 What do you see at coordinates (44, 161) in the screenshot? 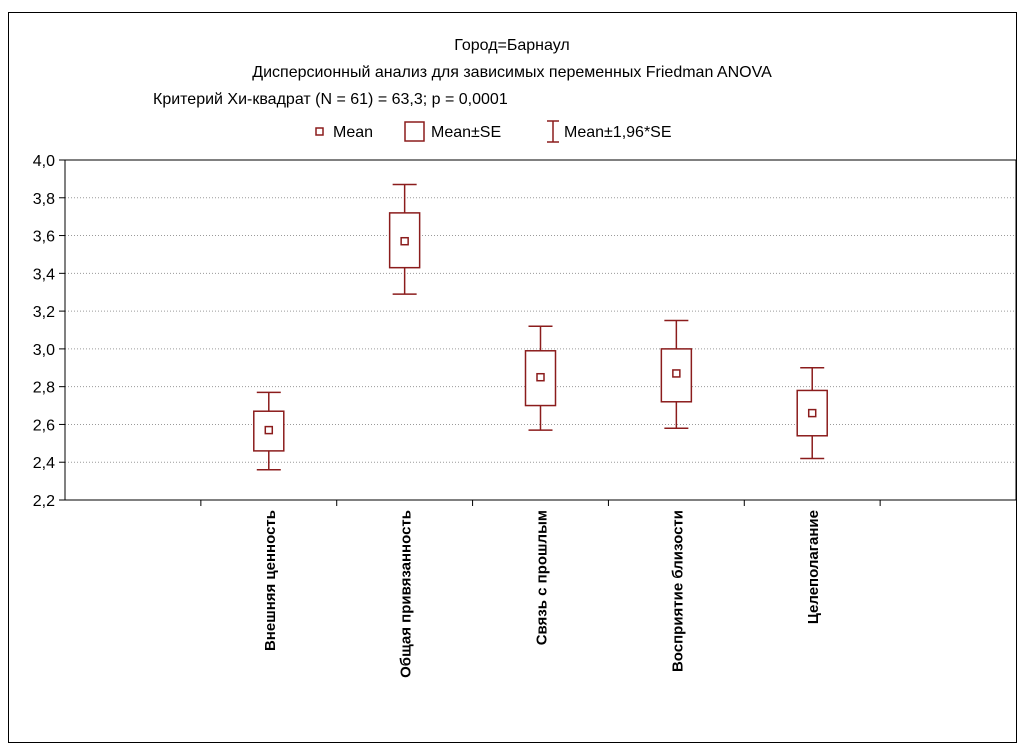
I see `y-tick-label: 4,0` at bounding box center [44, 161].